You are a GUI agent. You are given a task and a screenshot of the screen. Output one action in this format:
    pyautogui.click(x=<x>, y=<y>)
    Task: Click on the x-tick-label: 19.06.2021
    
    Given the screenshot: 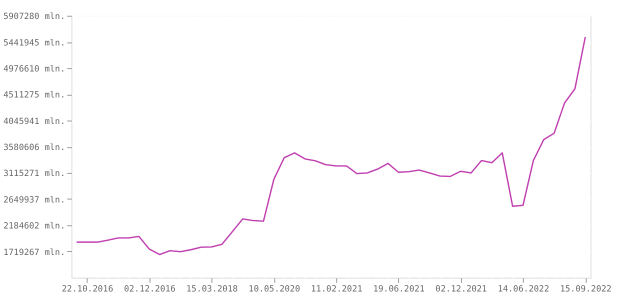 What is the action you would take?
    pyautogui.click(x=399, y=289)
    